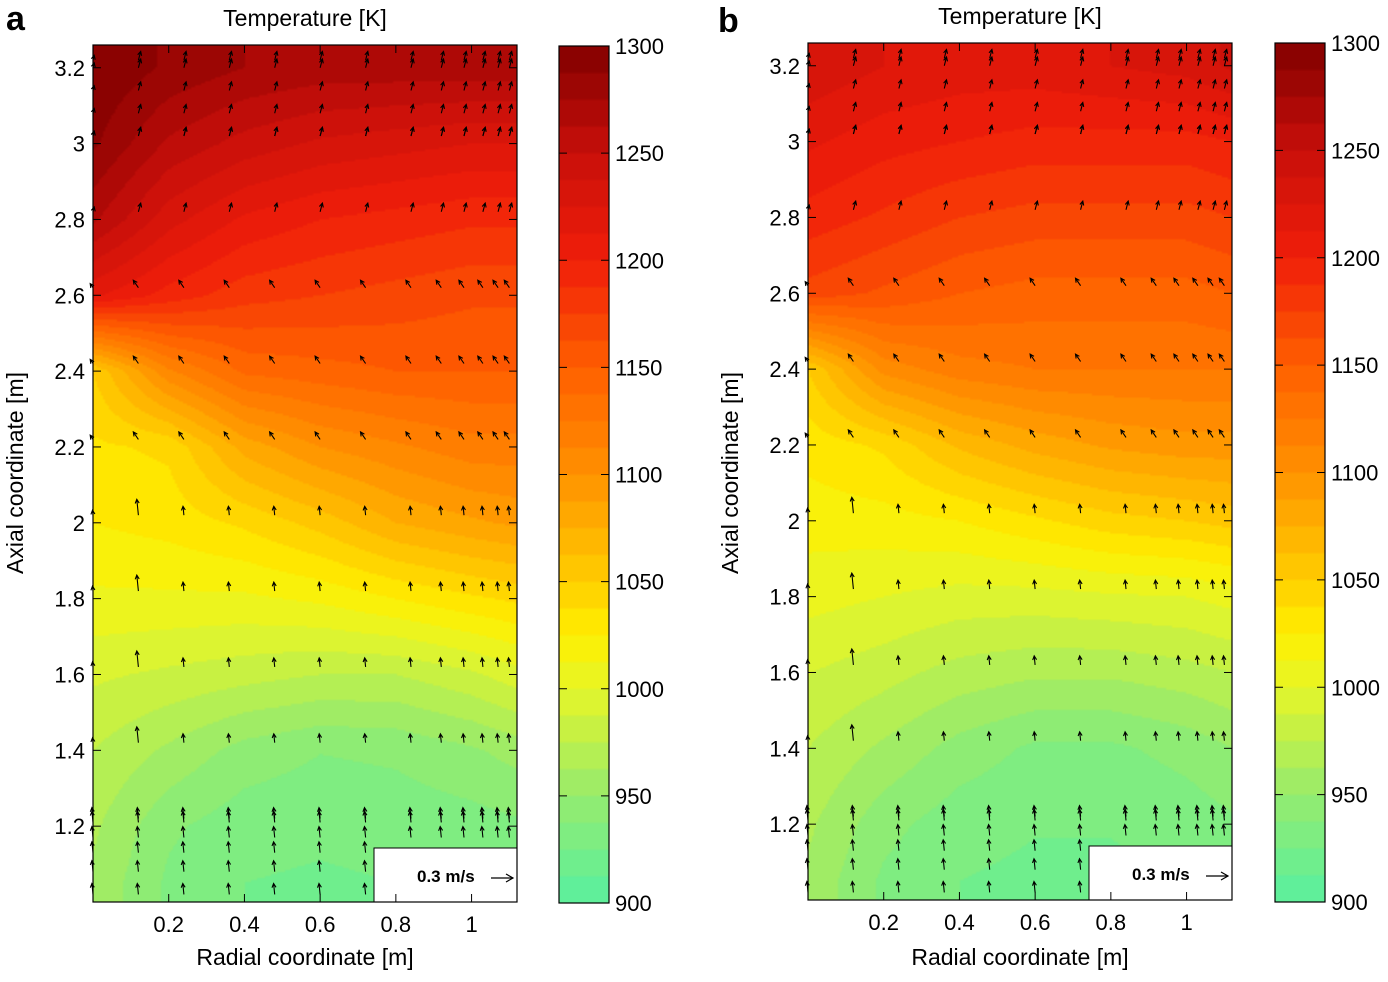  What do you see at coordinates (639, 689) in the screenshot?
I see `colorbar-tick-label: 1000` at bounding box center [639, 689].